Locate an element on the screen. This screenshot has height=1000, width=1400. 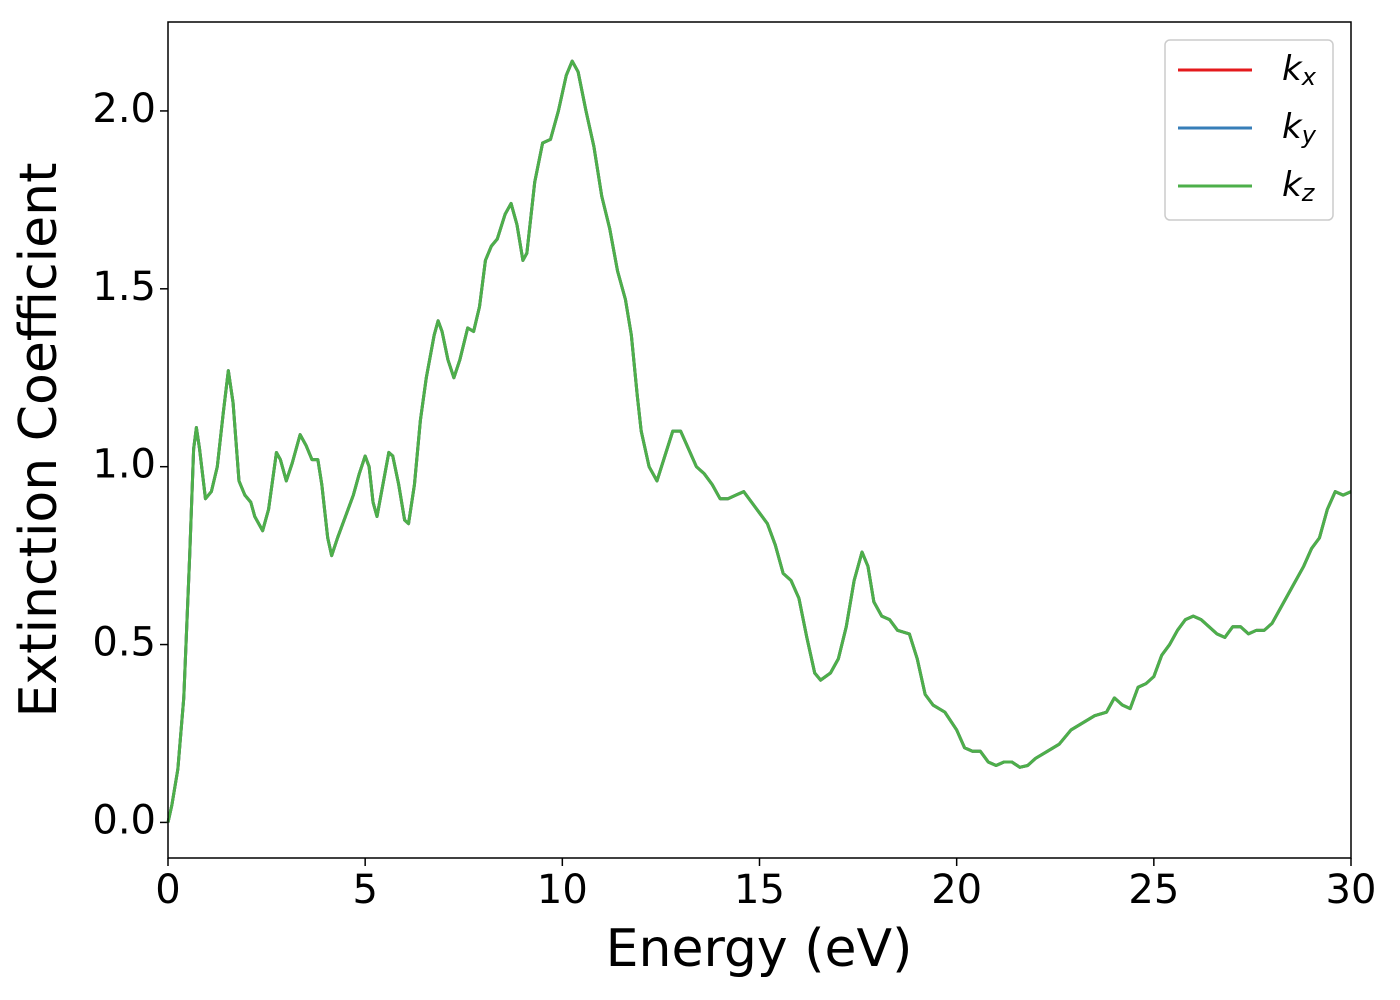
x-tick-label: 0 is located at coordinates (167, 890).